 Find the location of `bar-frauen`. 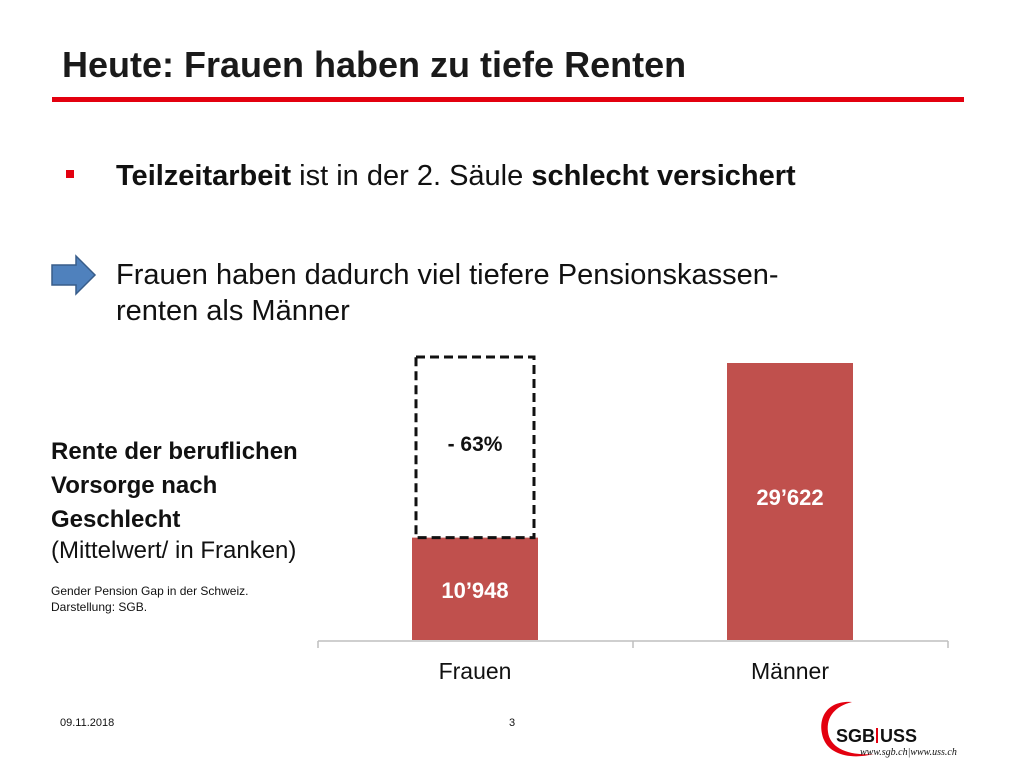

bar-frauen is located at coordinates (475, 588).